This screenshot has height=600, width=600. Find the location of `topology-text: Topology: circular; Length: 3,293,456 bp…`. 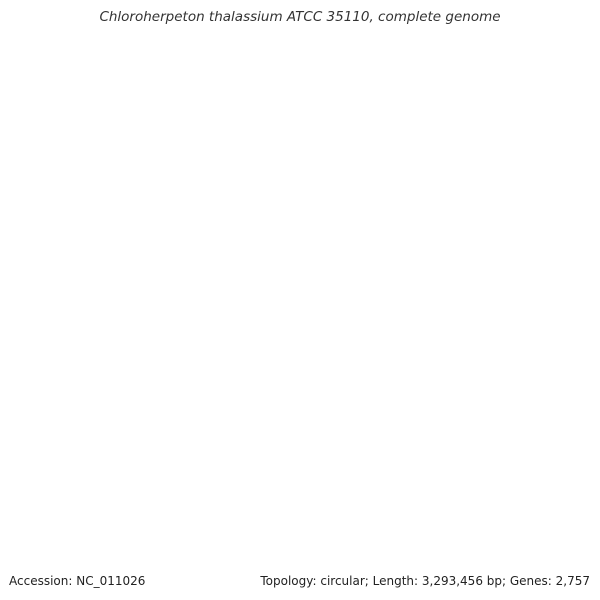

topology-text: Topology: circular; Length: 3,293,456 bp… is located at coordinates (425, 581).